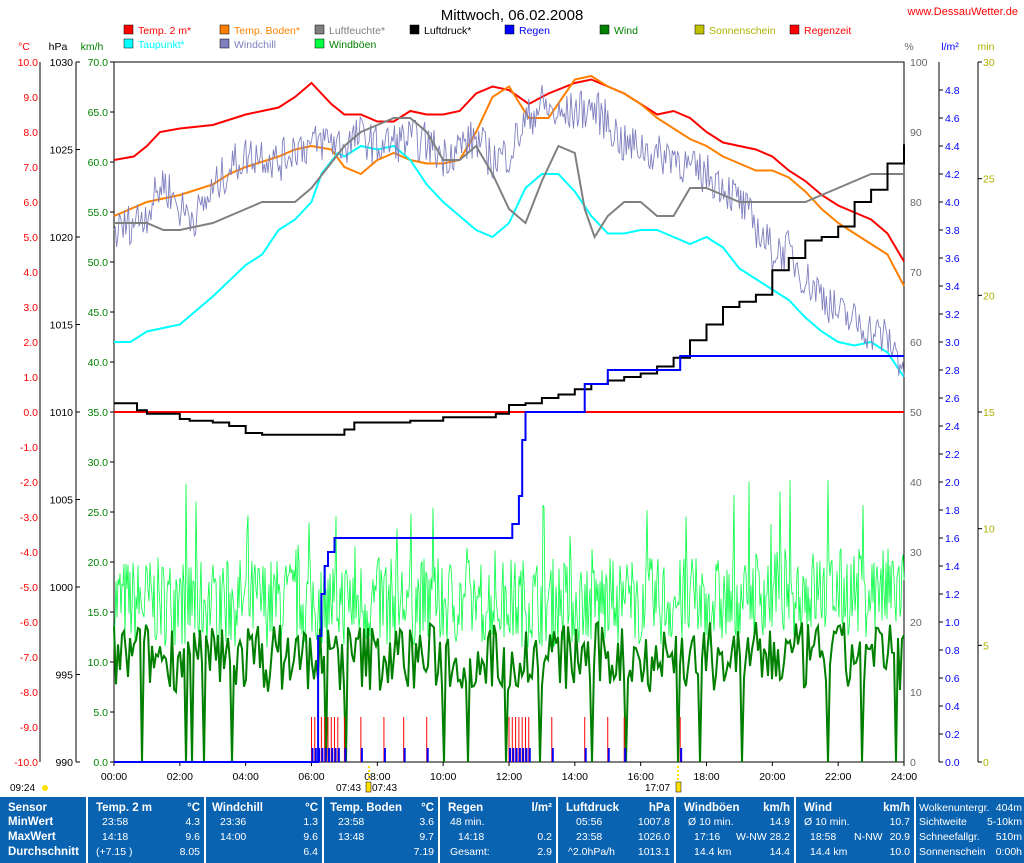 Image resolution: width=1024 pixels, height=863 pixels. Describe the element at coordinates (779, 852) in the screenshot. I see `stats-windboeen-mean: 14.4` at that location.